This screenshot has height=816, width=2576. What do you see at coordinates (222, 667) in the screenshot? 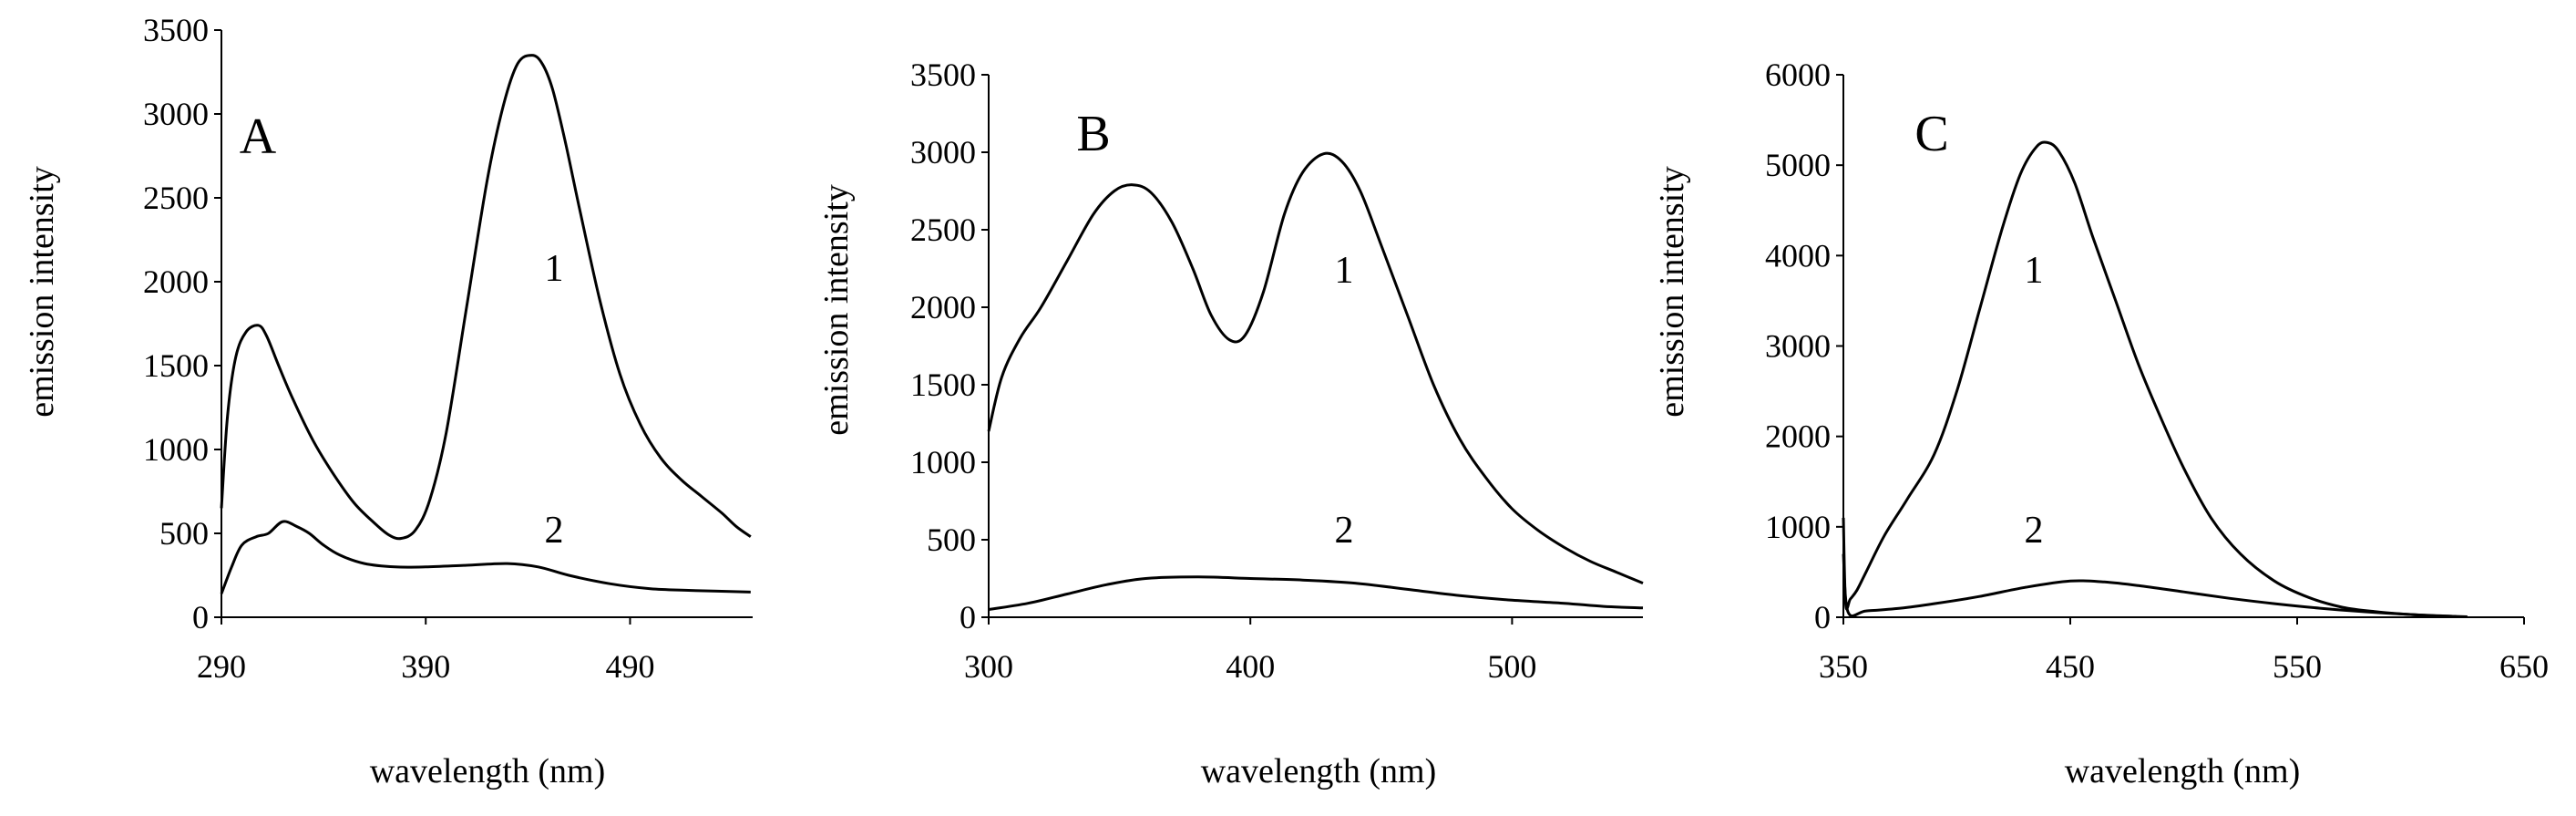
I see `x-tick-label: 290` at bounding box center [222, 667].